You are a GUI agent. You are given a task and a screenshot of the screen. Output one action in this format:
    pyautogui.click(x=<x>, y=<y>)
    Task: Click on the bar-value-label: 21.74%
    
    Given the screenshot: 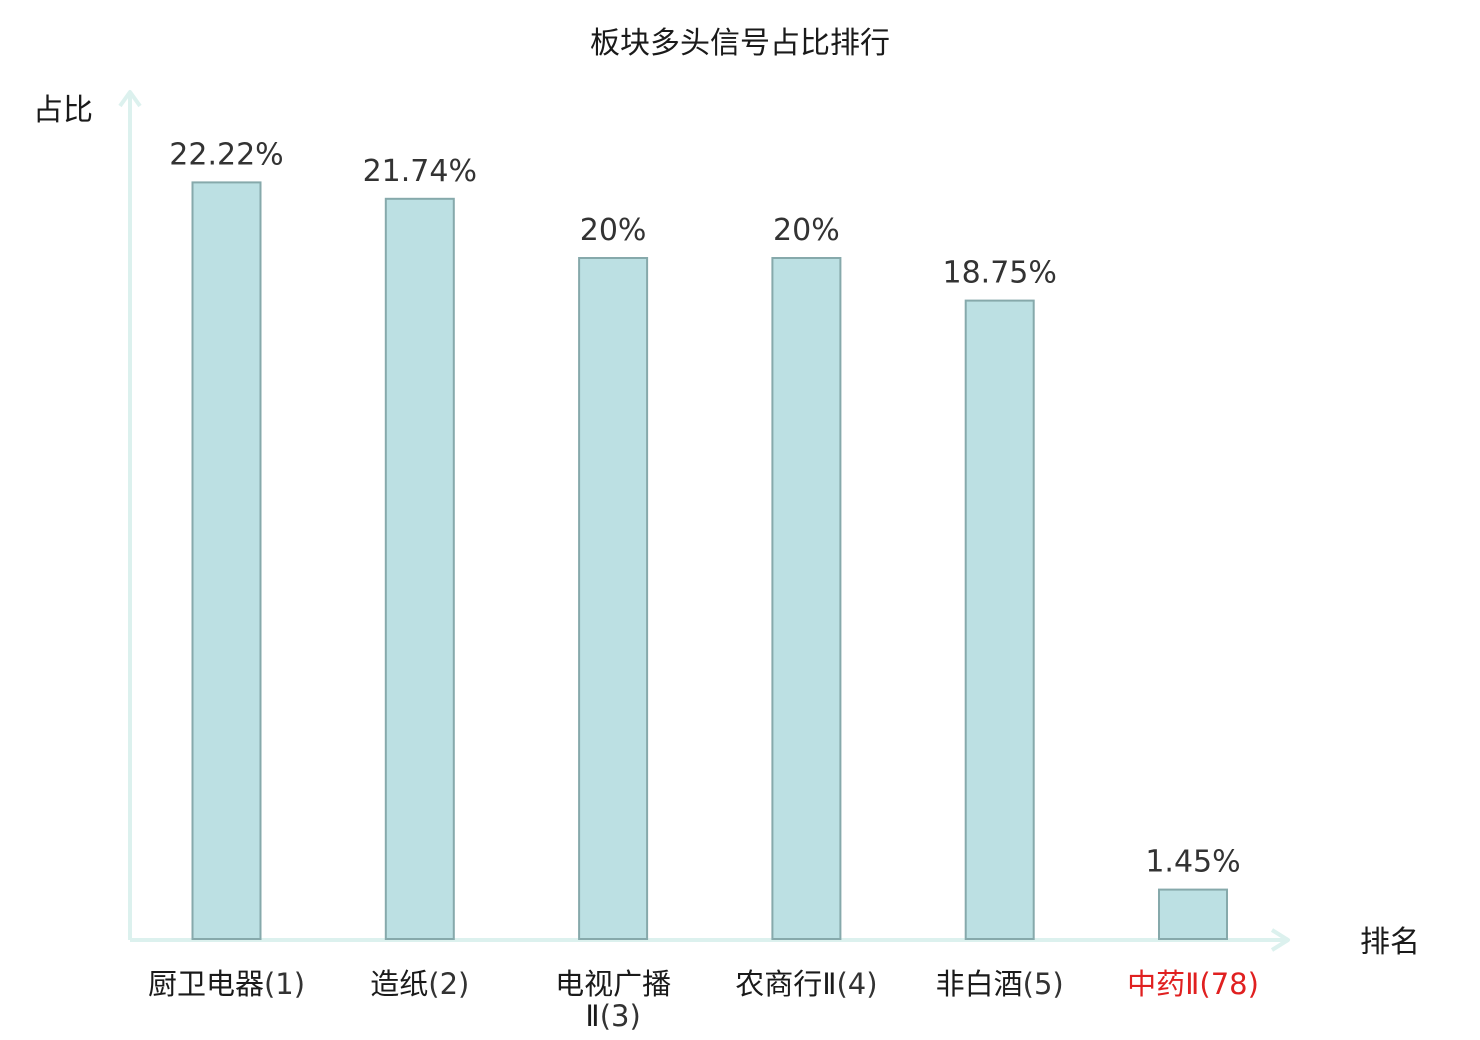 What is the action you would take?
    pyautogui.click(x=420, y=171)
    